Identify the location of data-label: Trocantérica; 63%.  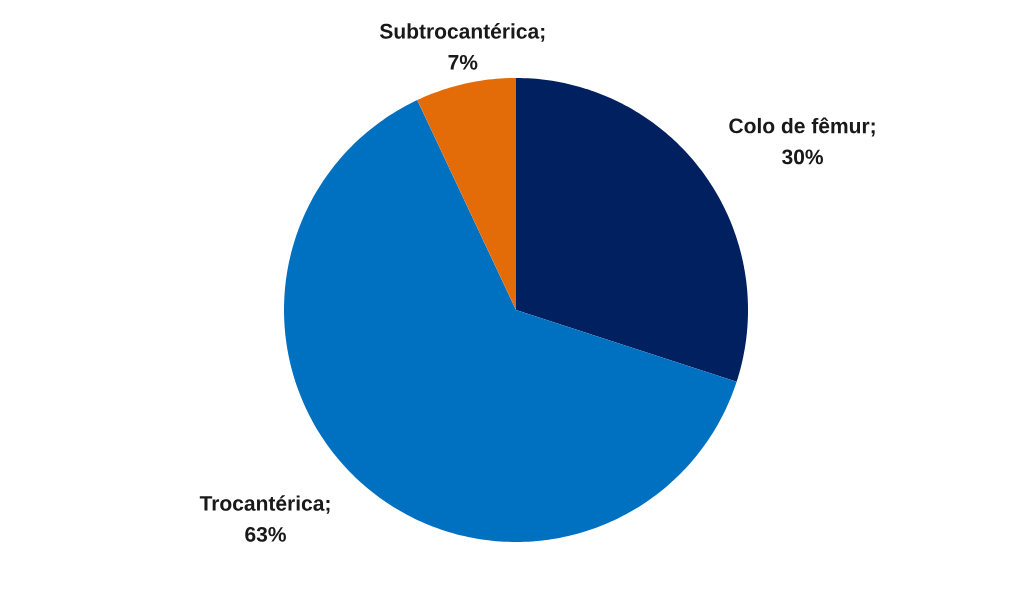
(264, 518).